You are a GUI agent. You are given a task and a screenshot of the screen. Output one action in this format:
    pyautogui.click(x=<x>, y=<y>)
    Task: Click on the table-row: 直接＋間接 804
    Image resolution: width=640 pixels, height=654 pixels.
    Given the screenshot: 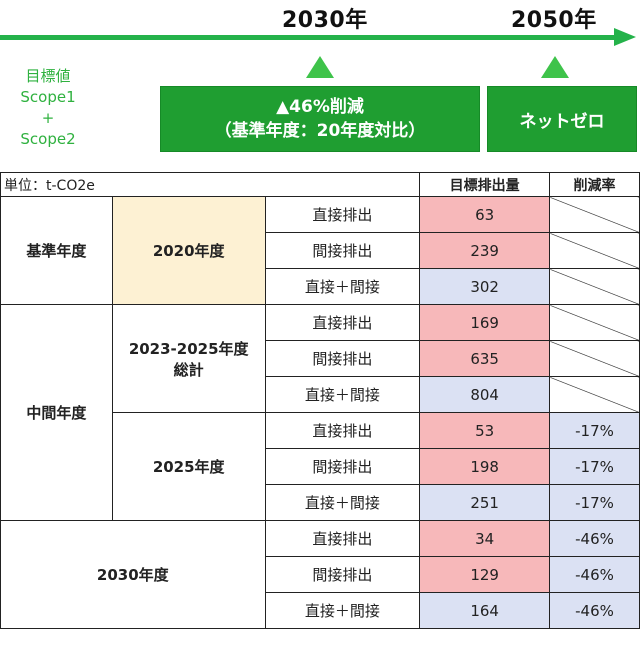 What is the action you would take?
    pyautogui.click(x=320, y=394)
    